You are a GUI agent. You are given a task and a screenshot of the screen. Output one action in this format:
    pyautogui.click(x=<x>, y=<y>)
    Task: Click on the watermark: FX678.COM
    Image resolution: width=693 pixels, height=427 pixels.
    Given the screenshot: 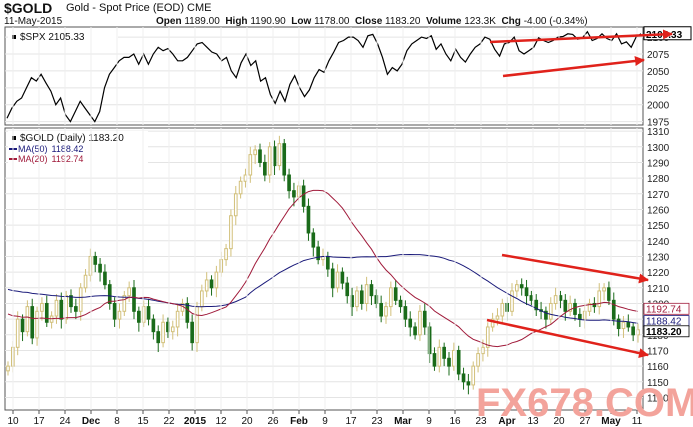 What is the action you would take?
    pyautogui.click(x=584, y=403)
    